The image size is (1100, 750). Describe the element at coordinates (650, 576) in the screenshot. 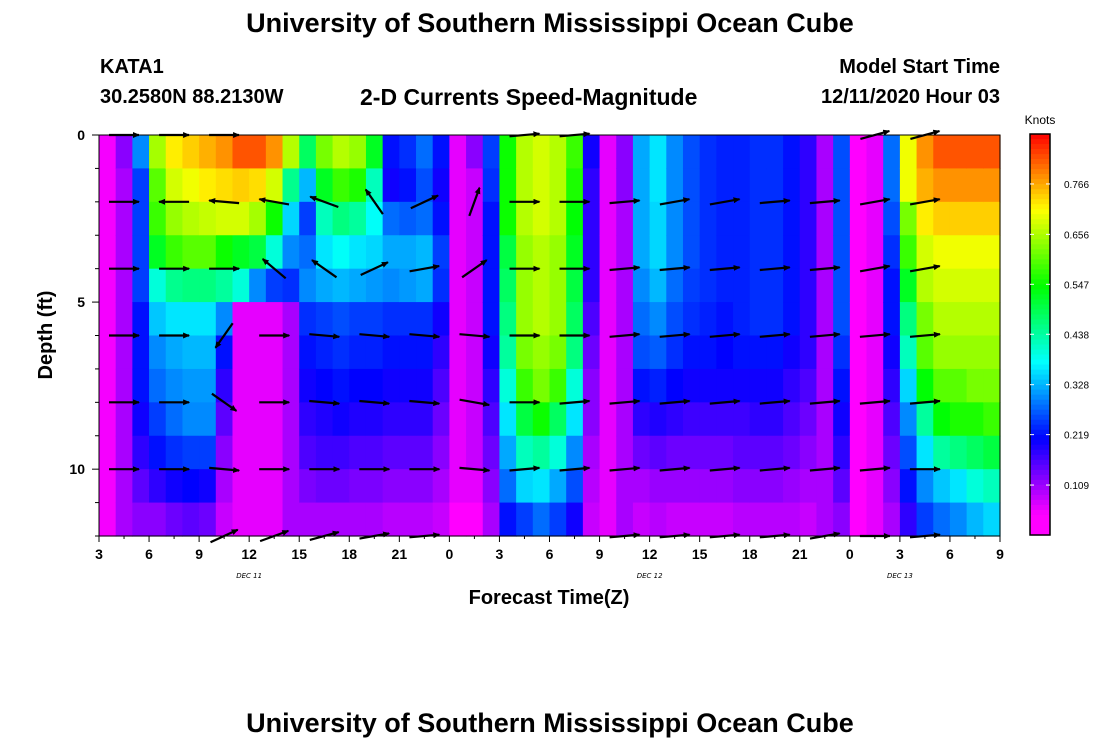

I see `day-label: DEC 12` at that location.